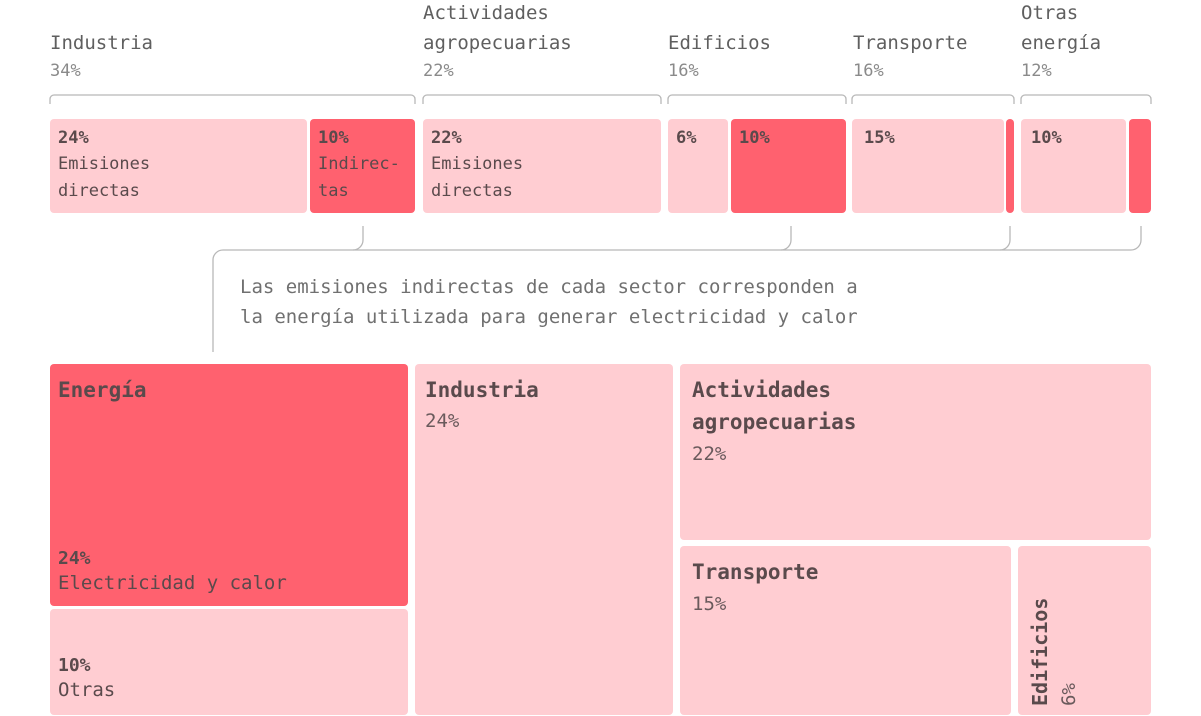  Describe the element at coordinates (172, 583) in the screenshot. I see `treemap-sublabel: Electricidad y calor` at that location.